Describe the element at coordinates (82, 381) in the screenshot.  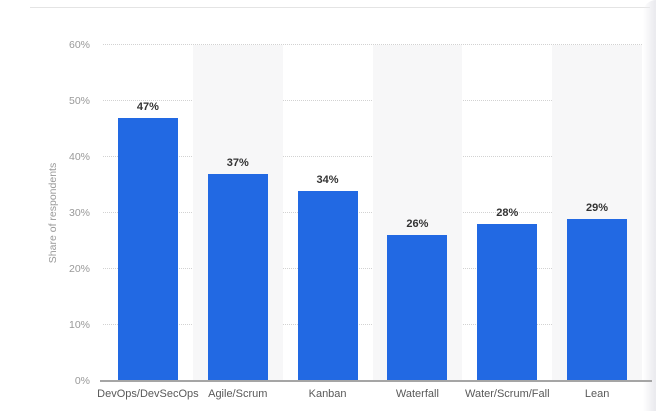
I see `y-tick-label: 0%` at that location.